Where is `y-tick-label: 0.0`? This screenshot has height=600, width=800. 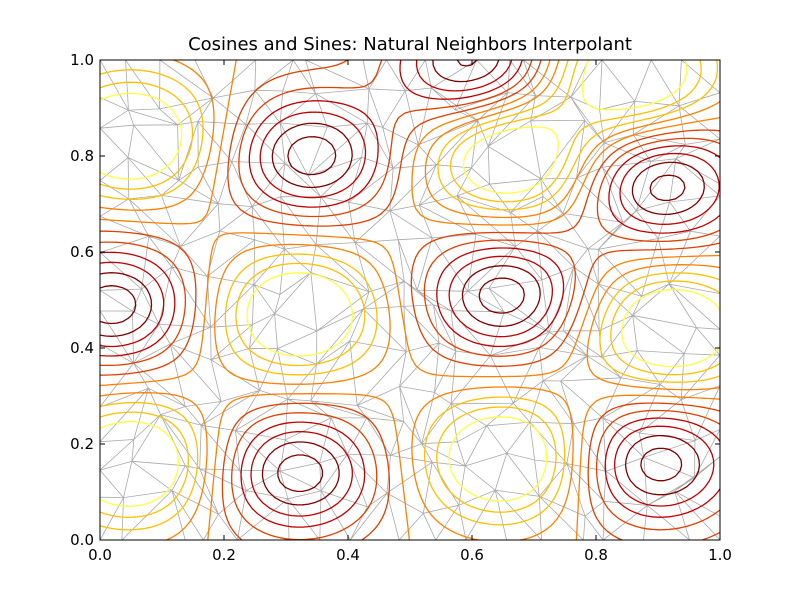 y-tick-label: 0.0 is located at coordinates (82, 540).